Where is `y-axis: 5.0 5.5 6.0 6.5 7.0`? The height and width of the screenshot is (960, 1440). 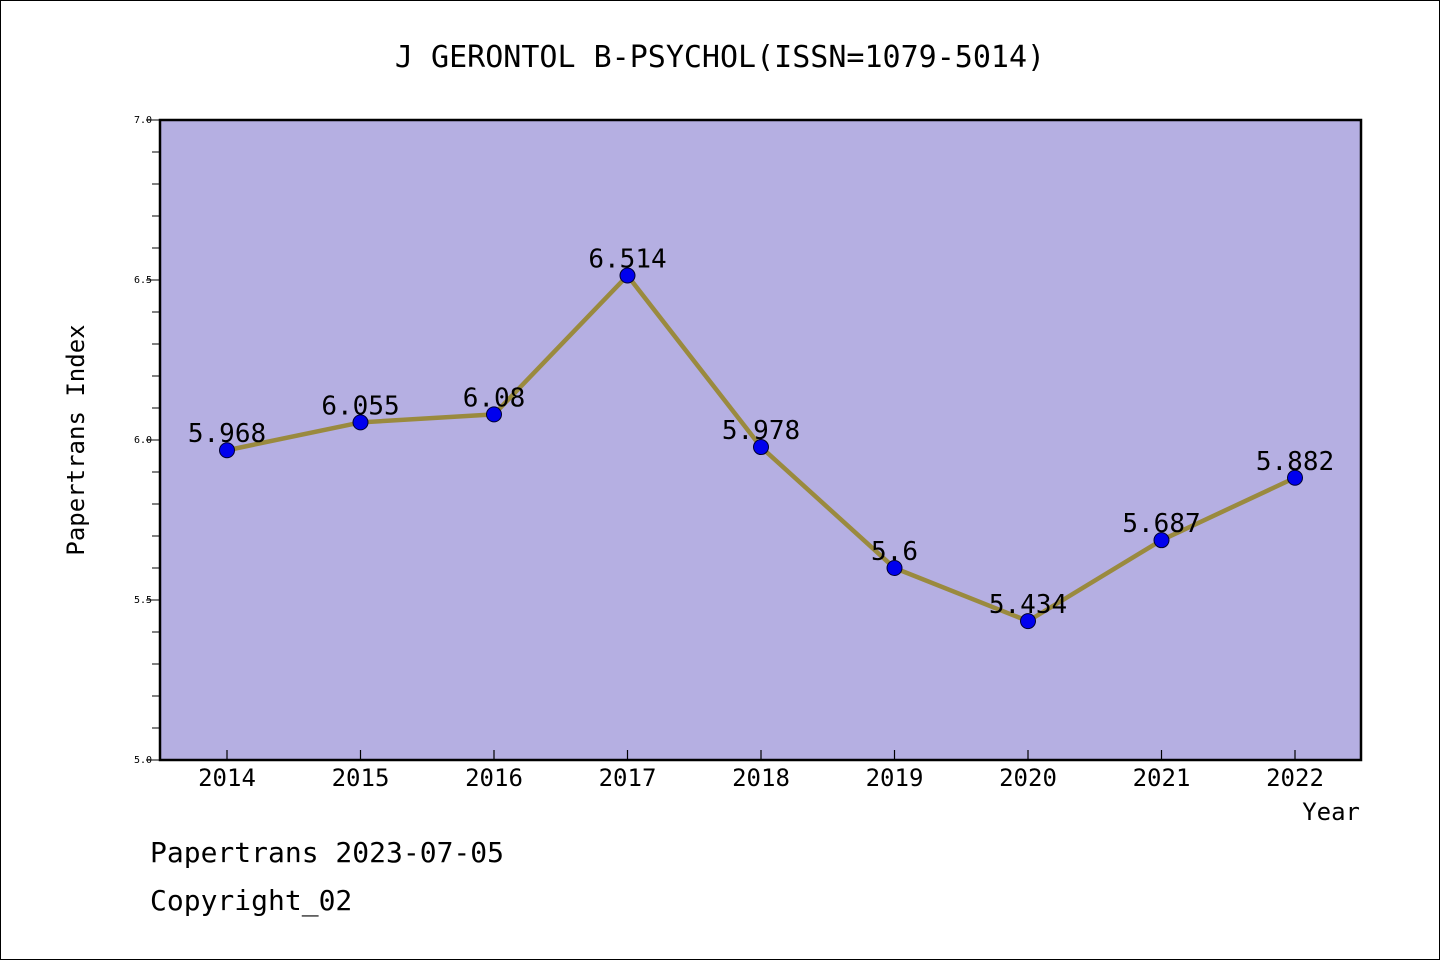
y-axis: 5.0 5.5 6.0 6.5 7.0 is located at coordinates (147, 440).